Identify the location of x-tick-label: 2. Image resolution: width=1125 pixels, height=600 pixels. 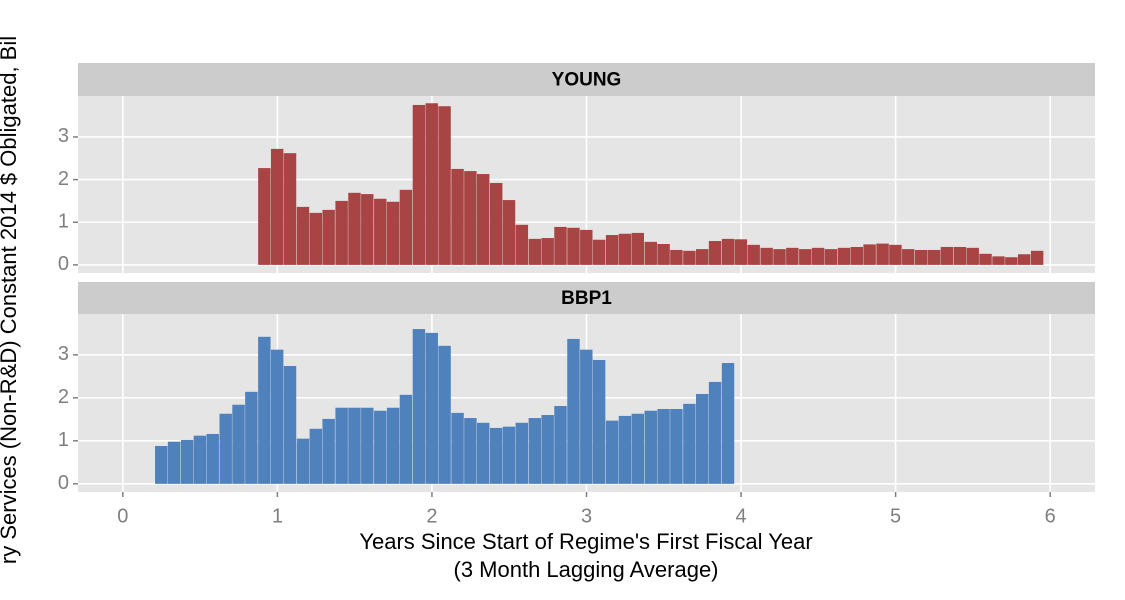
(431, 516).